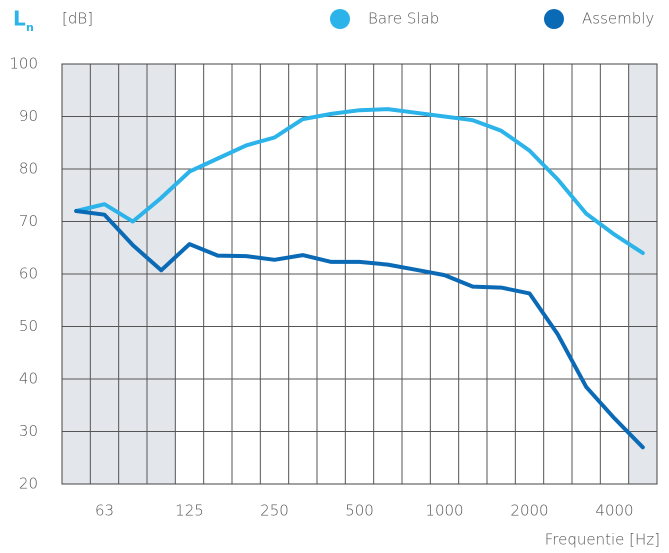 This screenshot has height=553, width=669. I want to click on x-tick-label: 500, so click(359, 511).